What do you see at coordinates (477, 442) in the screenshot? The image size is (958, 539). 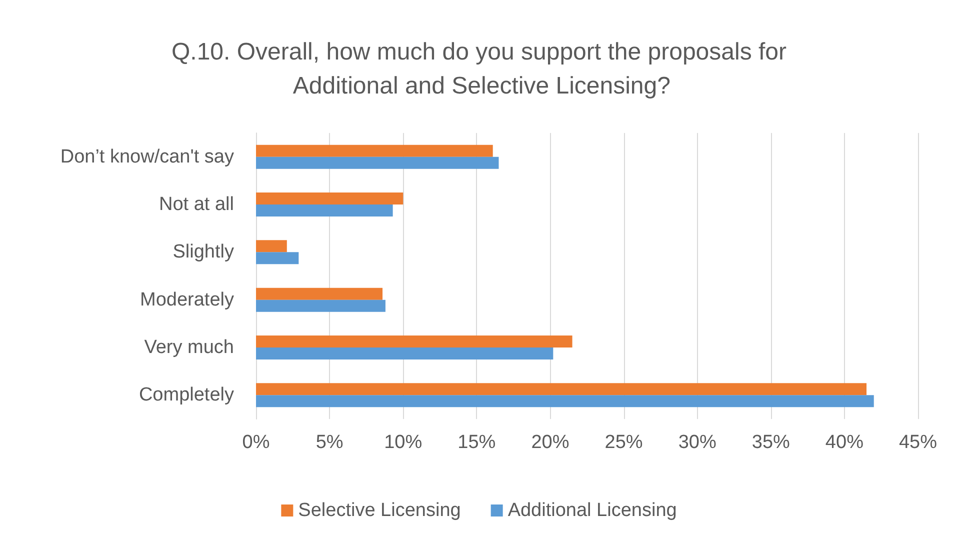 I see `x-tick-label: 15%` at bounding box center [477, 442].